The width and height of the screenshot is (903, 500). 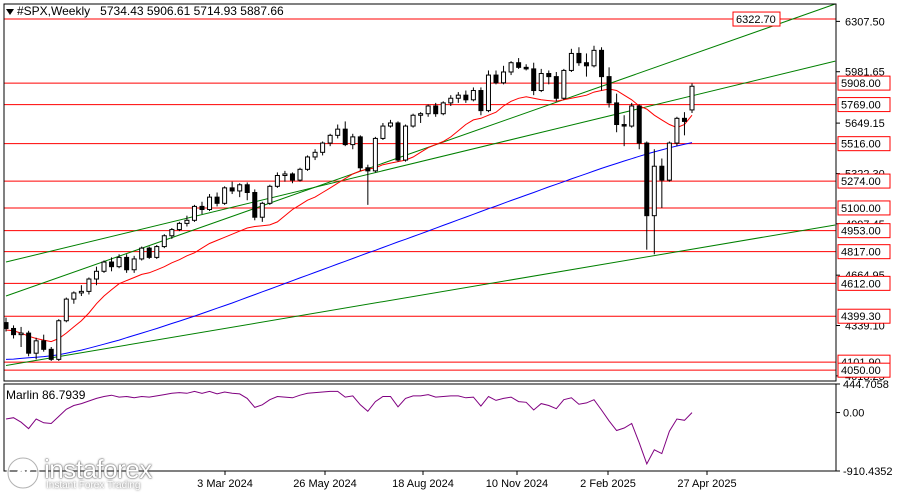 I want to click on watermark-logo: instaforex Instant Forex Trading, so click(x=92, y=473).